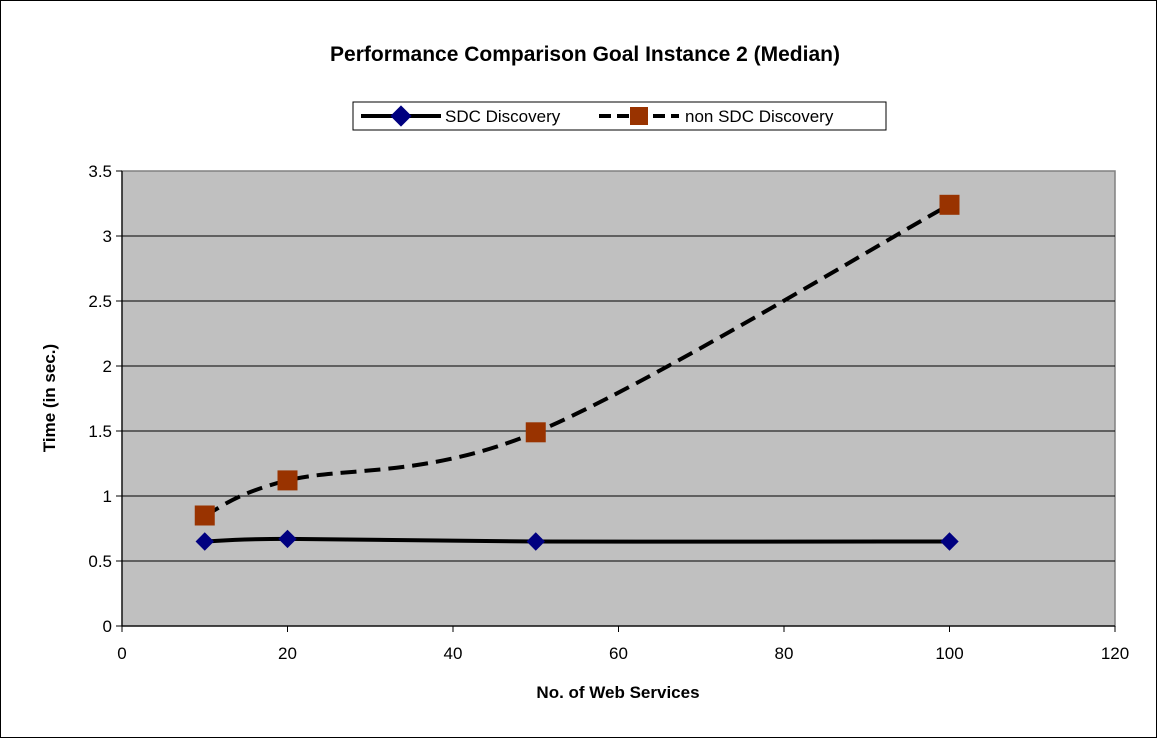  What do you see at coordinates (401, 116) in the screenshot?
I see `legend-marker-sdc` at bounding box center [401, 116].